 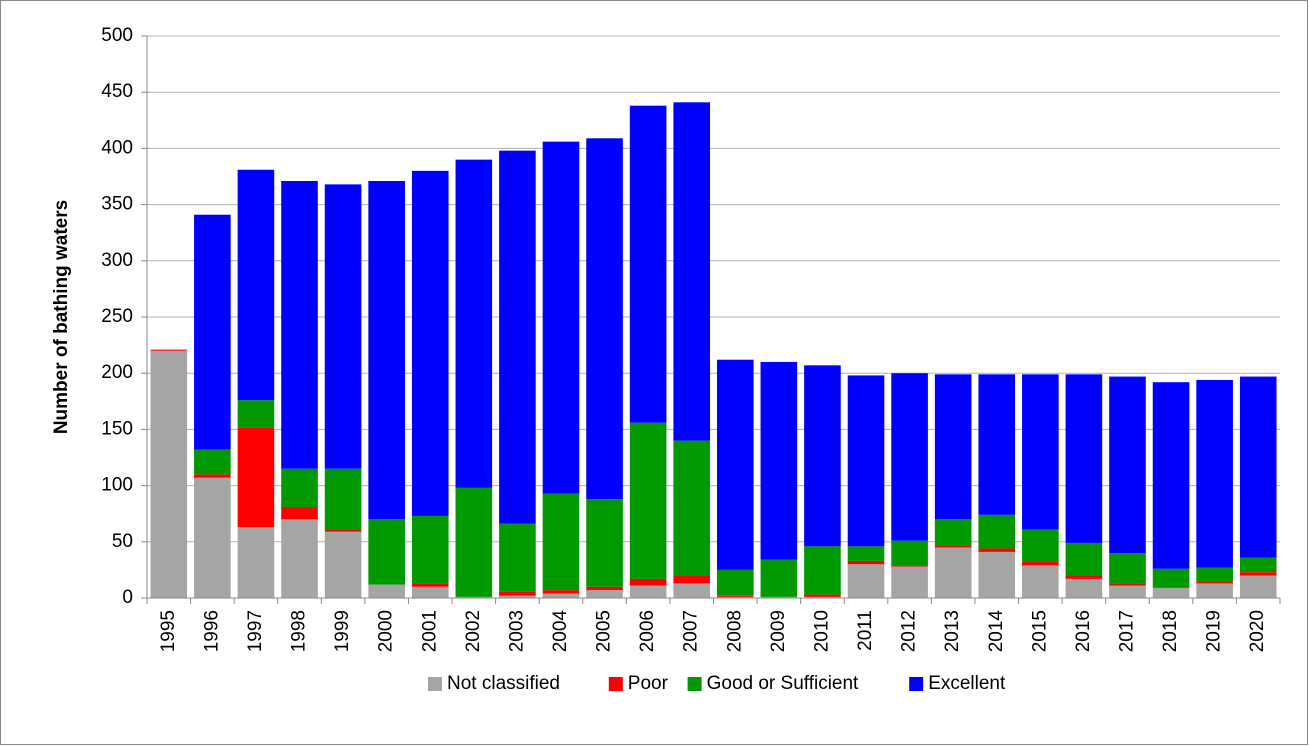 What do you see at coordinates (1170, 631) in the screenshot?
I see `x-tick-label: 2018` at bounding box center [1170, 631].